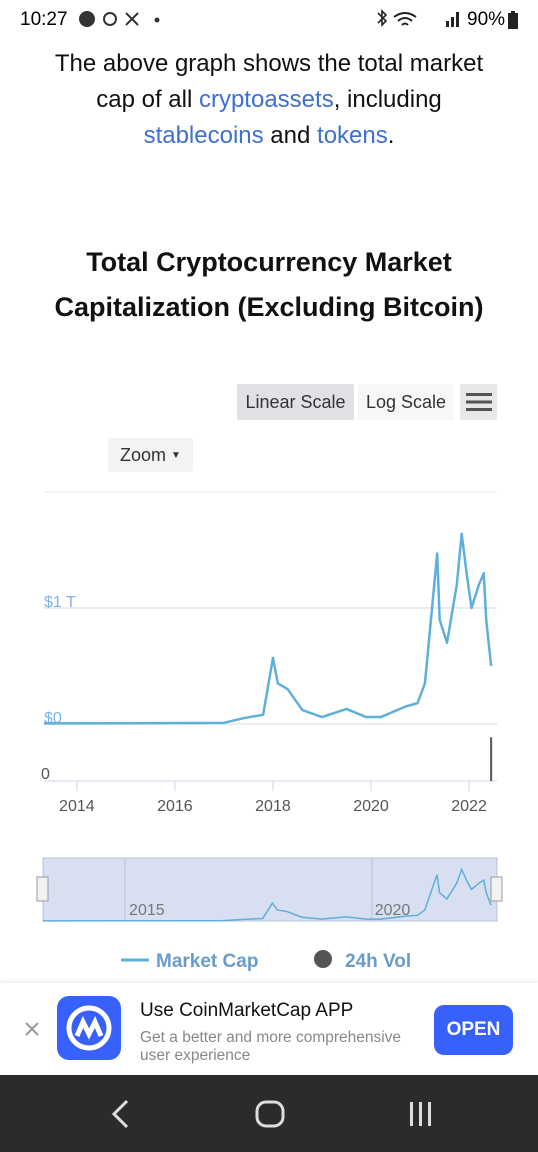 This screenshot has height=1152, width=538. Describe the element at coordinates (207, 961) in the screenshot. I see `legend-label: Market Cap` at that location.